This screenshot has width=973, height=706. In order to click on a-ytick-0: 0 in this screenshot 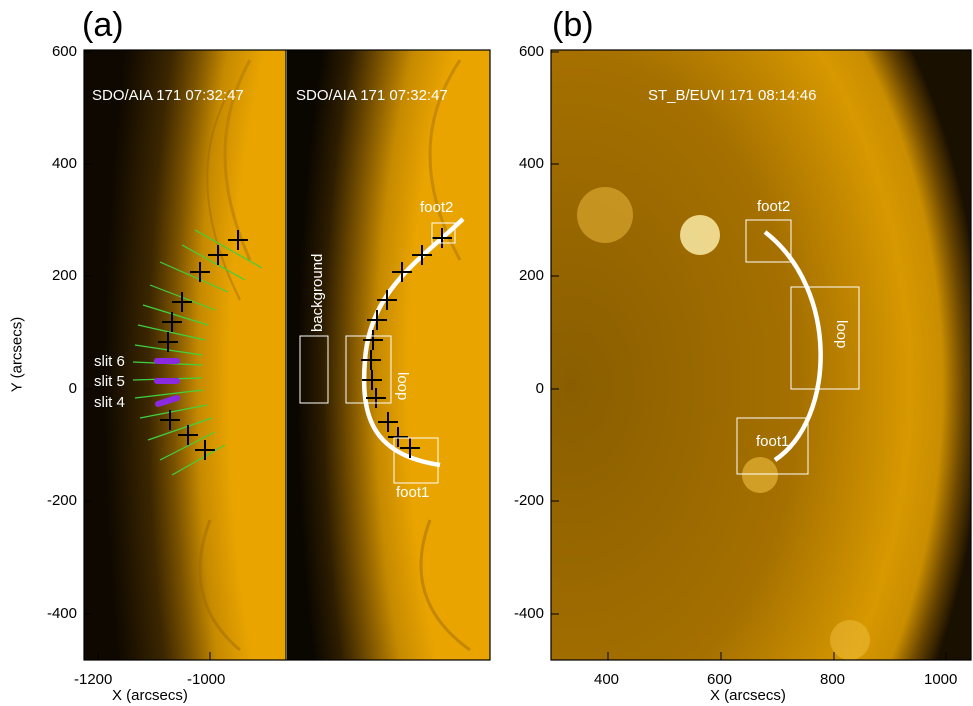, I will do `click(72, 388)`.